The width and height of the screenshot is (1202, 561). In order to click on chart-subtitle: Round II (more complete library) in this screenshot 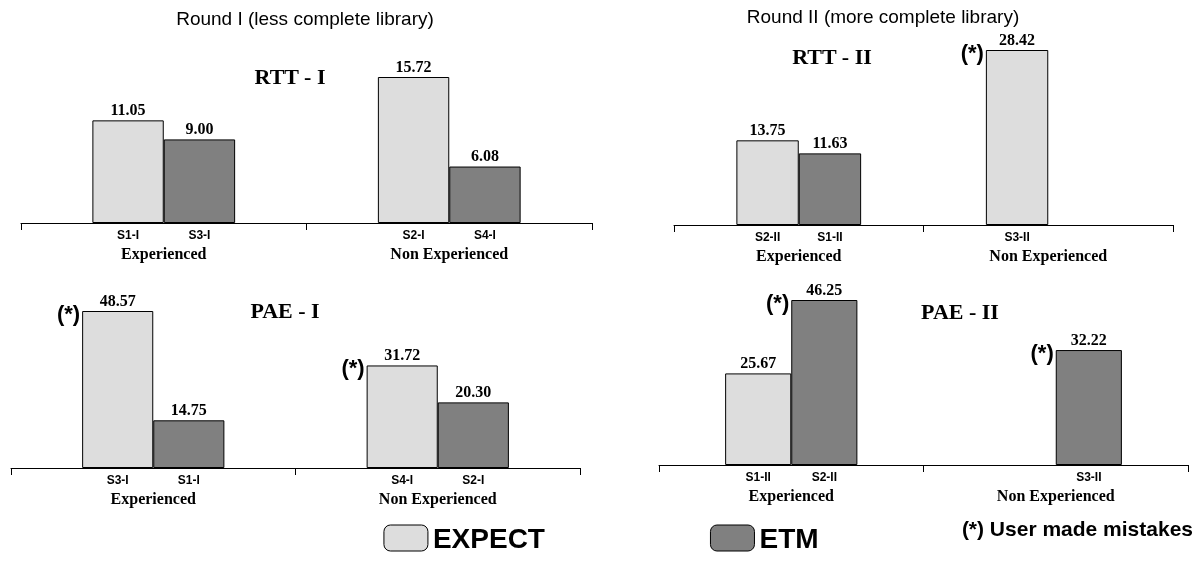, I will do `click(883, 16)`.